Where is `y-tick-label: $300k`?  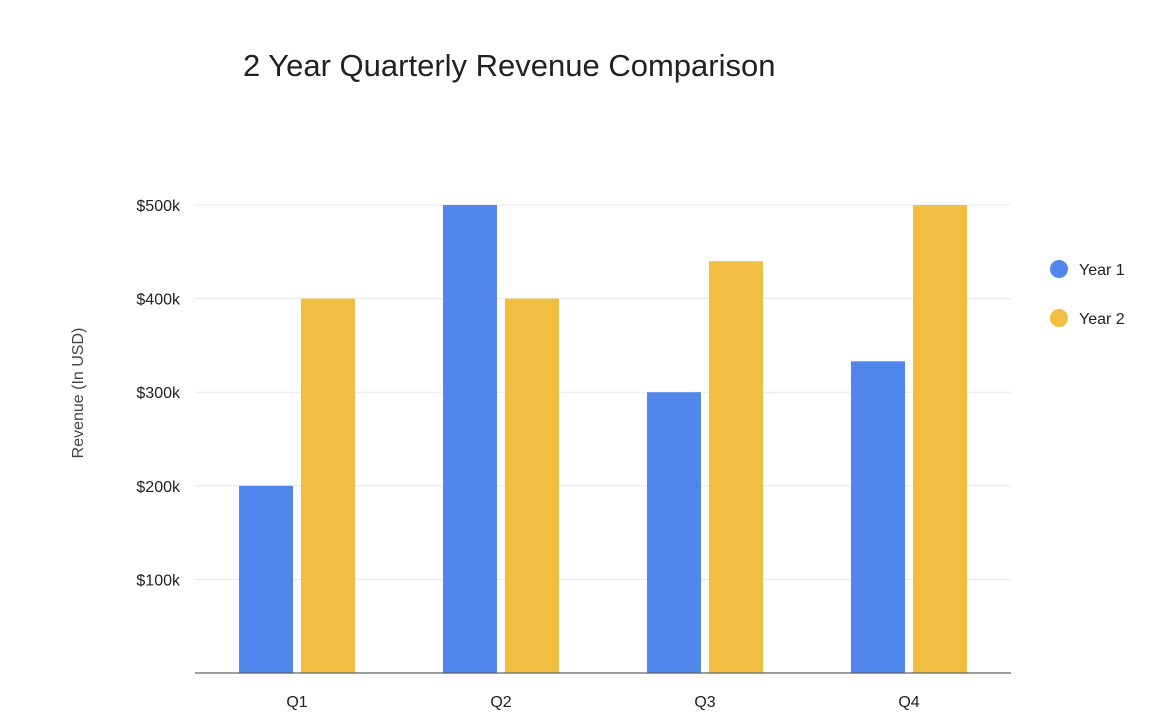 y-tick-label: $300k is located at coordinates (158, 393).